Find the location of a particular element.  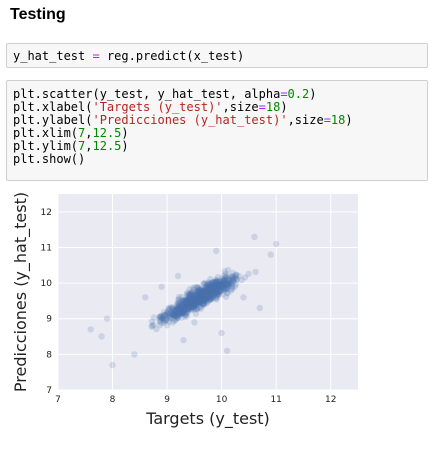

code-token: plt.show() is located at coordinates (49, 159).